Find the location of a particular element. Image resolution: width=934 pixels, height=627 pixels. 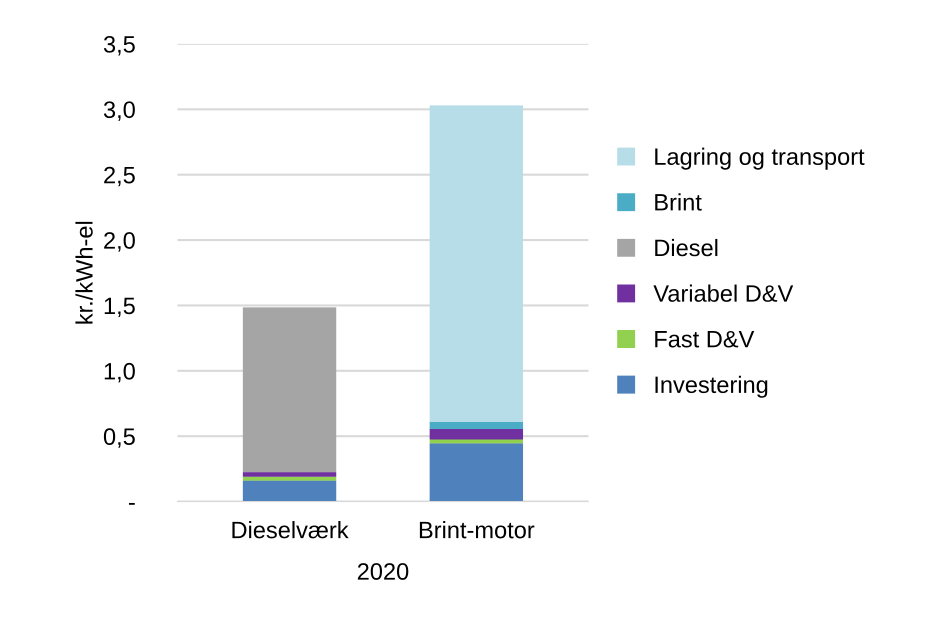

x-axis-title: 2020 is located at coordinates (383, 571).